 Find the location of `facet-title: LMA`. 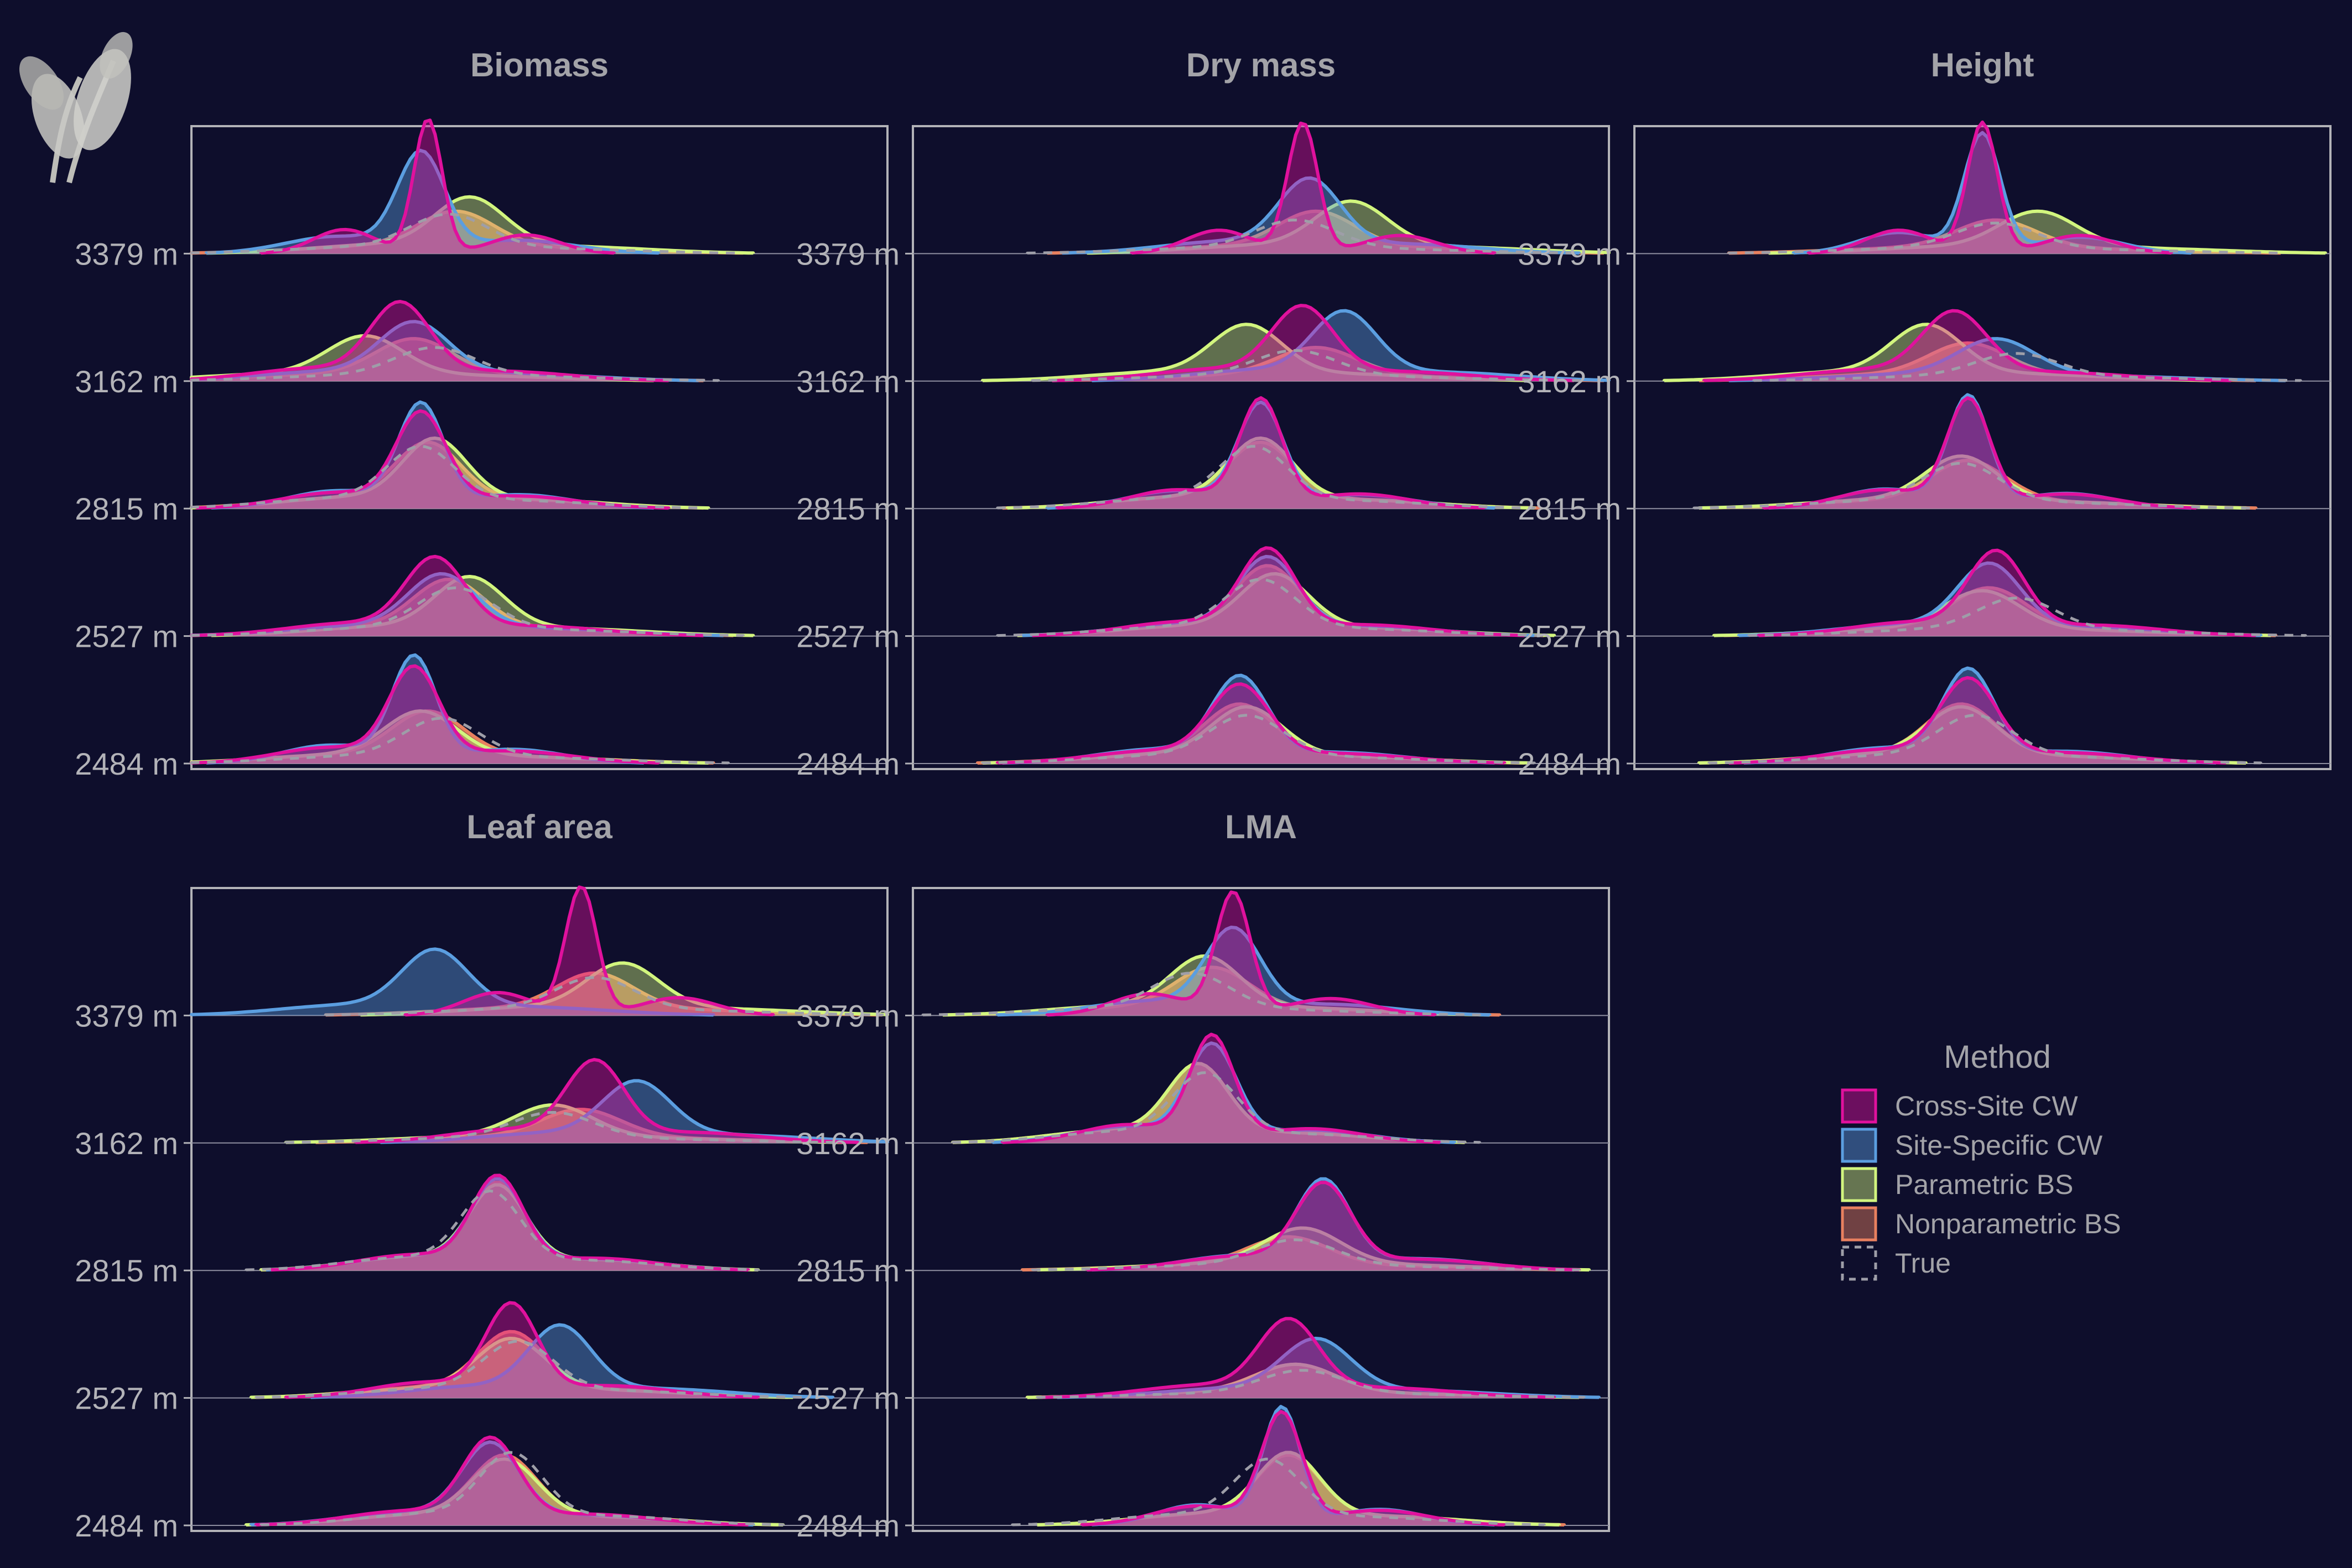

facet-title: LMA is located at coordinates (1261, 827).